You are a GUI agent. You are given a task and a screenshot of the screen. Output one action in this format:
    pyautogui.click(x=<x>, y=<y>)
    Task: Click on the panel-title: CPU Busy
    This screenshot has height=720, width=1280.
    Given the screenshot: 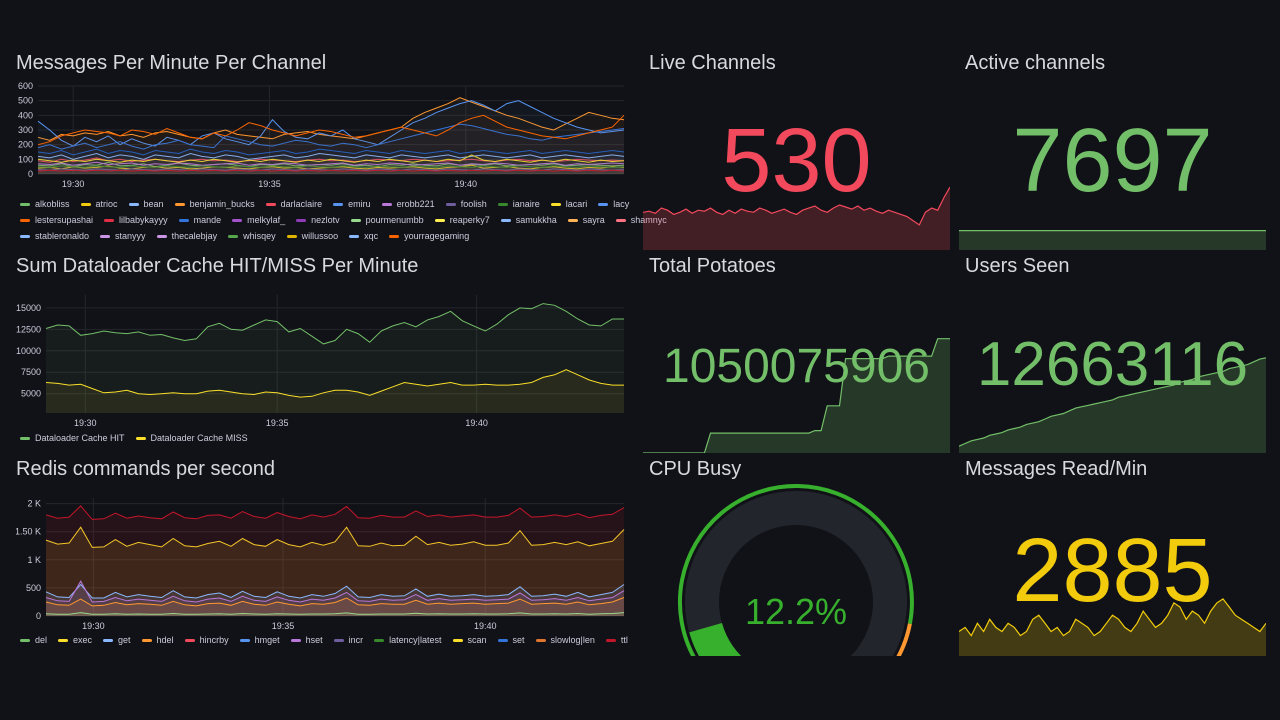 What is the action you would take?
    pyautogui.click(x=695, y=469)
    